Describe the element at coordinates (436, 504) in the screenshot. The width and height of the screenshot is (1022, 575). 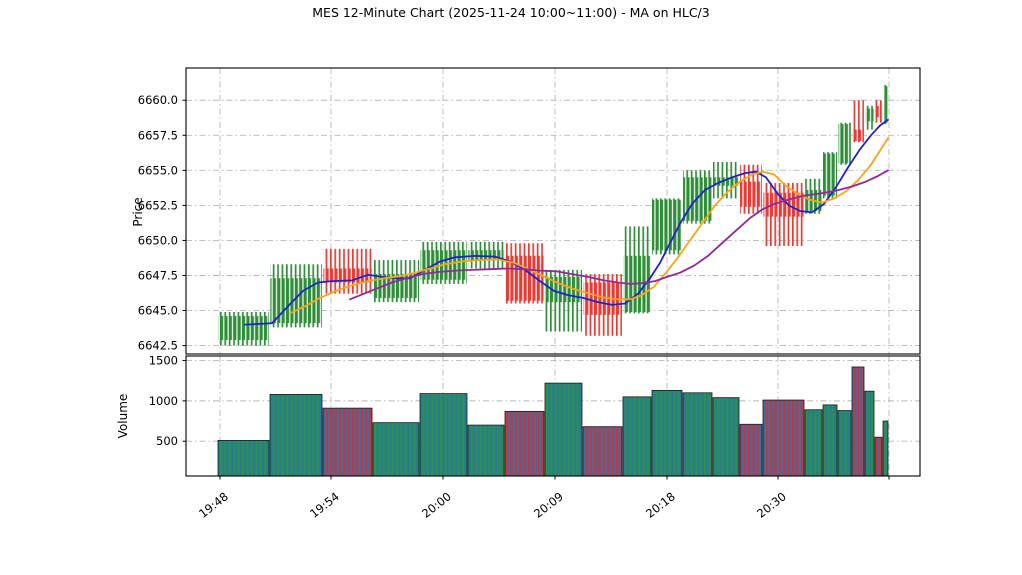
I see `time-tick-label: 20:00` at that location.